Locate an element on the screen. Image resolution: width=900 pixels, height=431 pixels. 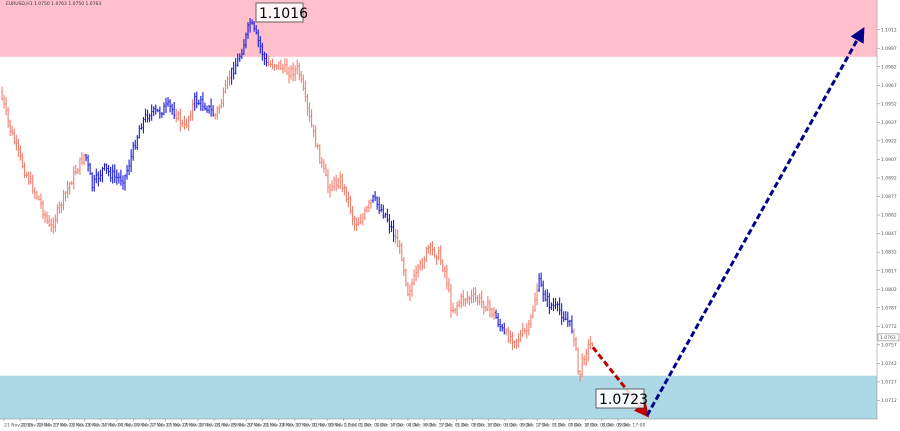
time-tick-label: 30 Nov 01:00 is located at coordinates (310, 426).